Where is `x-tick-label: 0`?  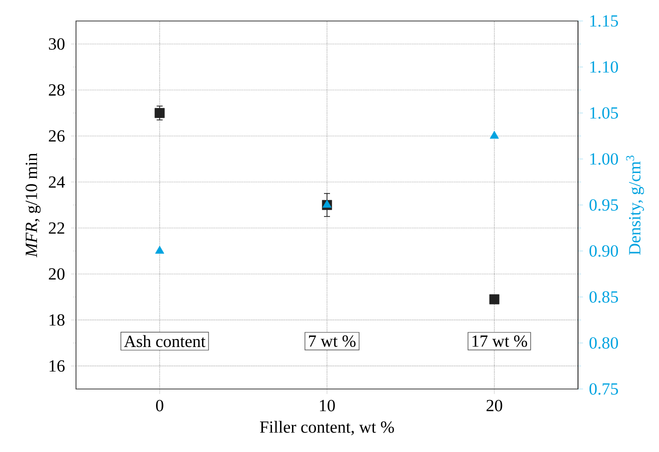
x-tick-label: 0 is located at coordinates (160, 406).